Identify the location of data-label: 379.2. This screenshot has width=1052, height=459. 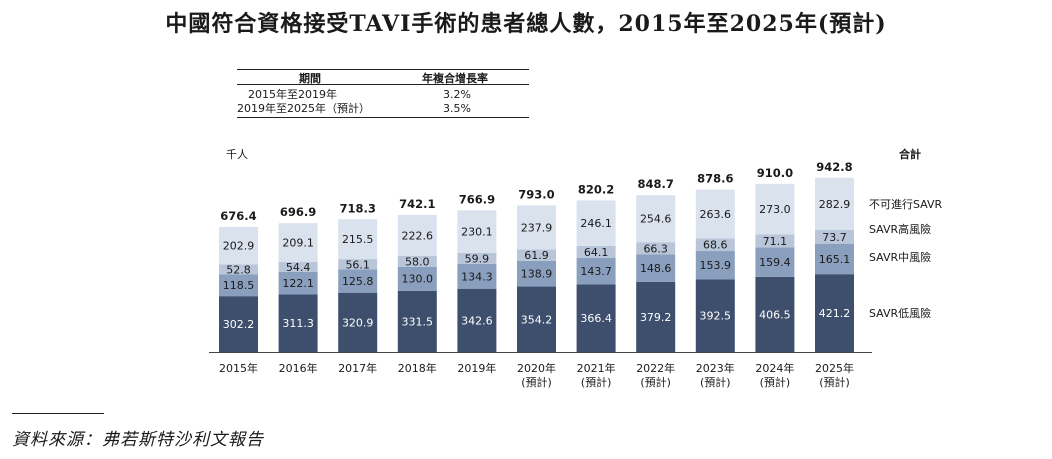
(656, 317).